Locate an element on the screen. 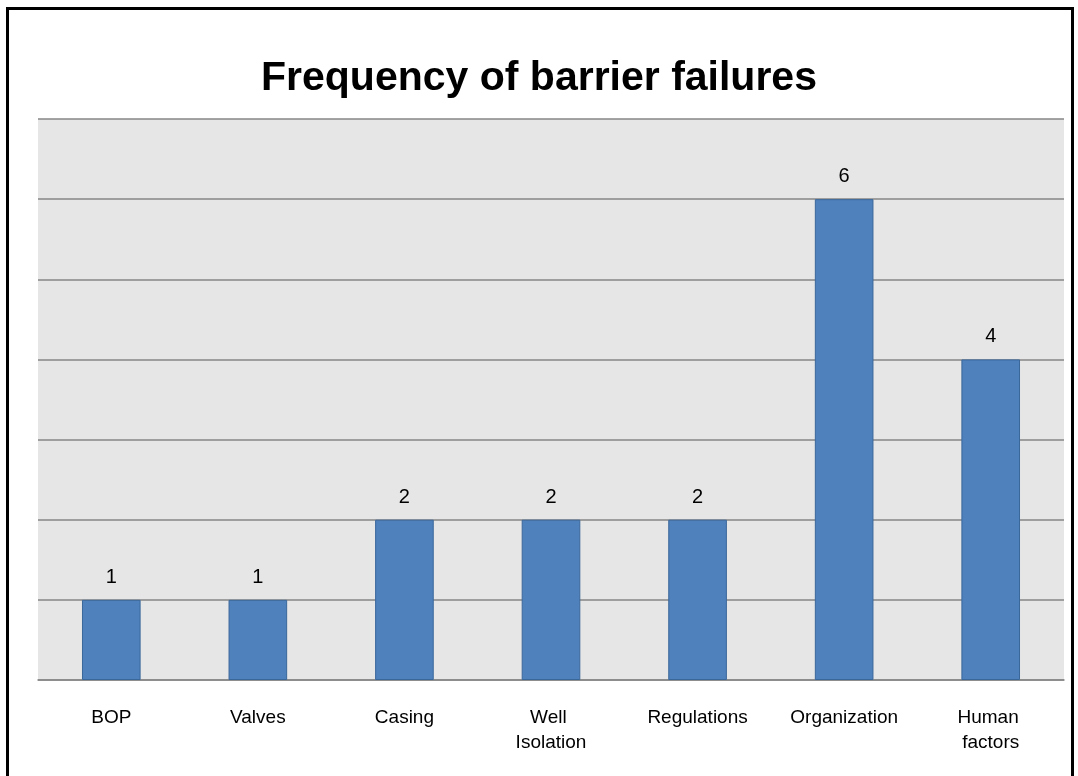 The width and height of the screenshot is (1078, 776). x-tick-label: BOP is located at coordinates (111, 716).